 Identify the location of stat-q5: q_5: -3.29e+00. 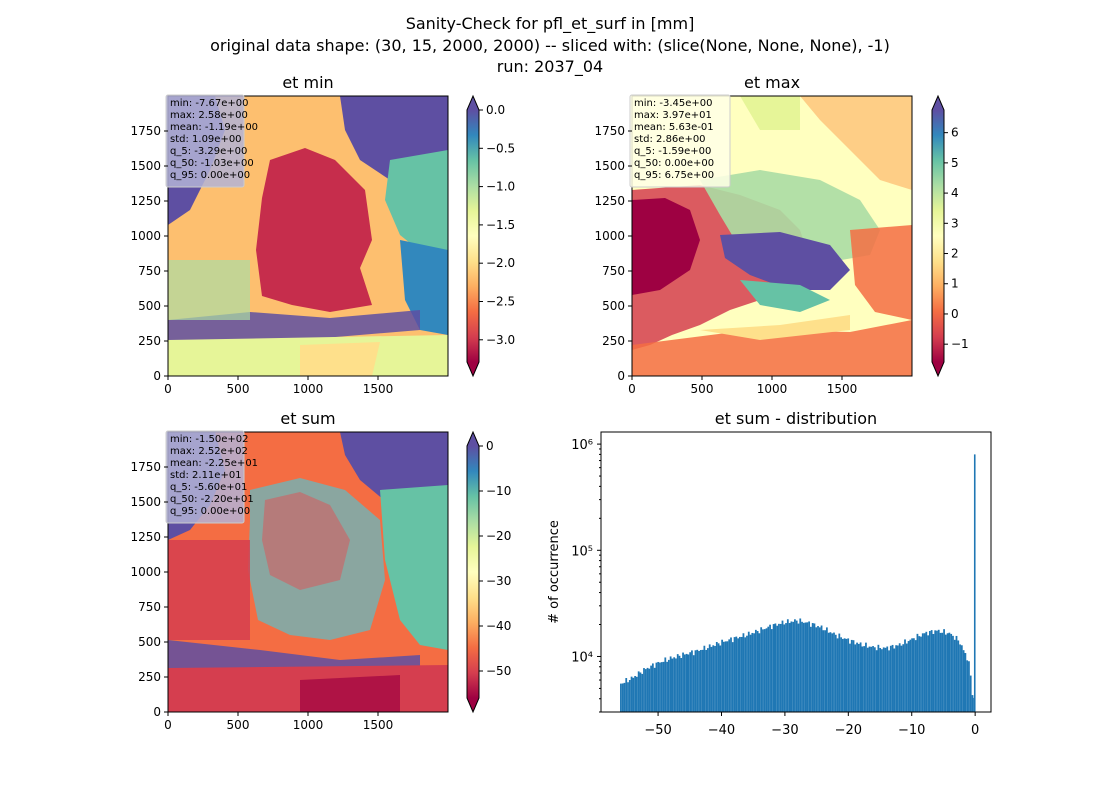
(208, 151).